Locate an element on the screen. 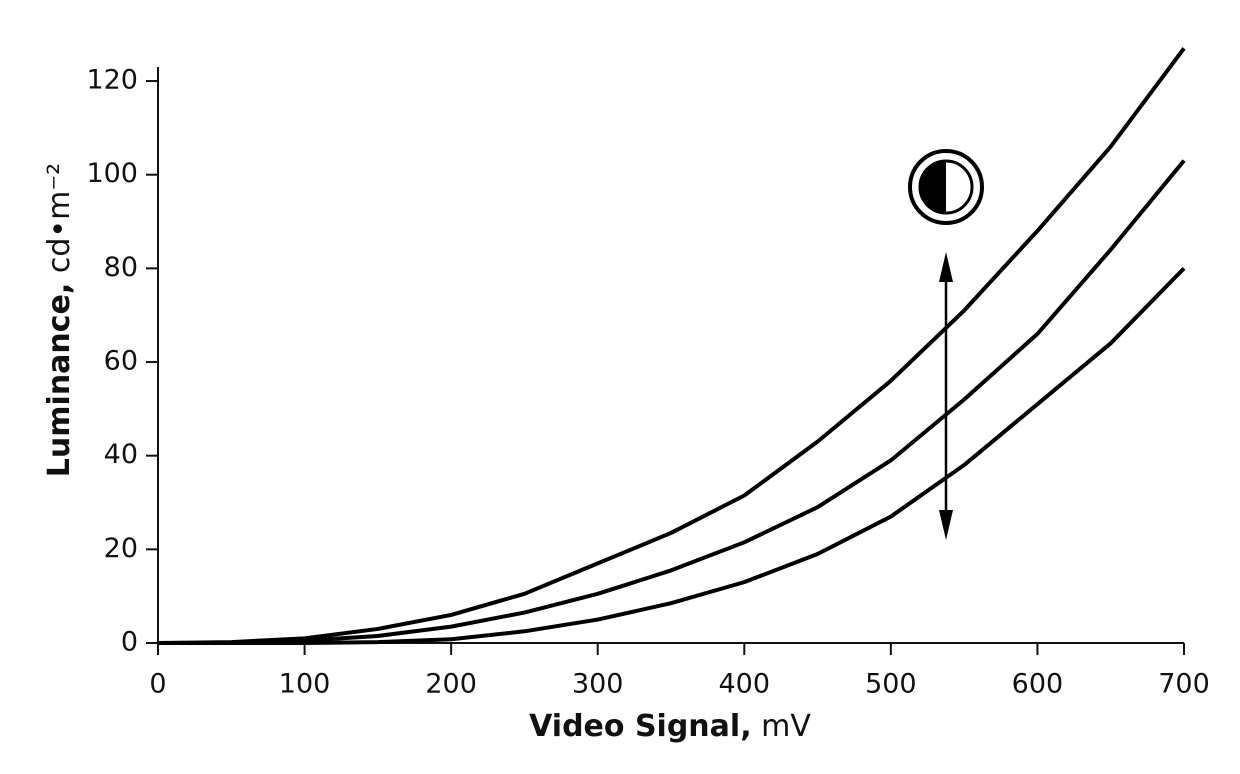  y-label-main: Luminance, is located at coordinates (59, 380).